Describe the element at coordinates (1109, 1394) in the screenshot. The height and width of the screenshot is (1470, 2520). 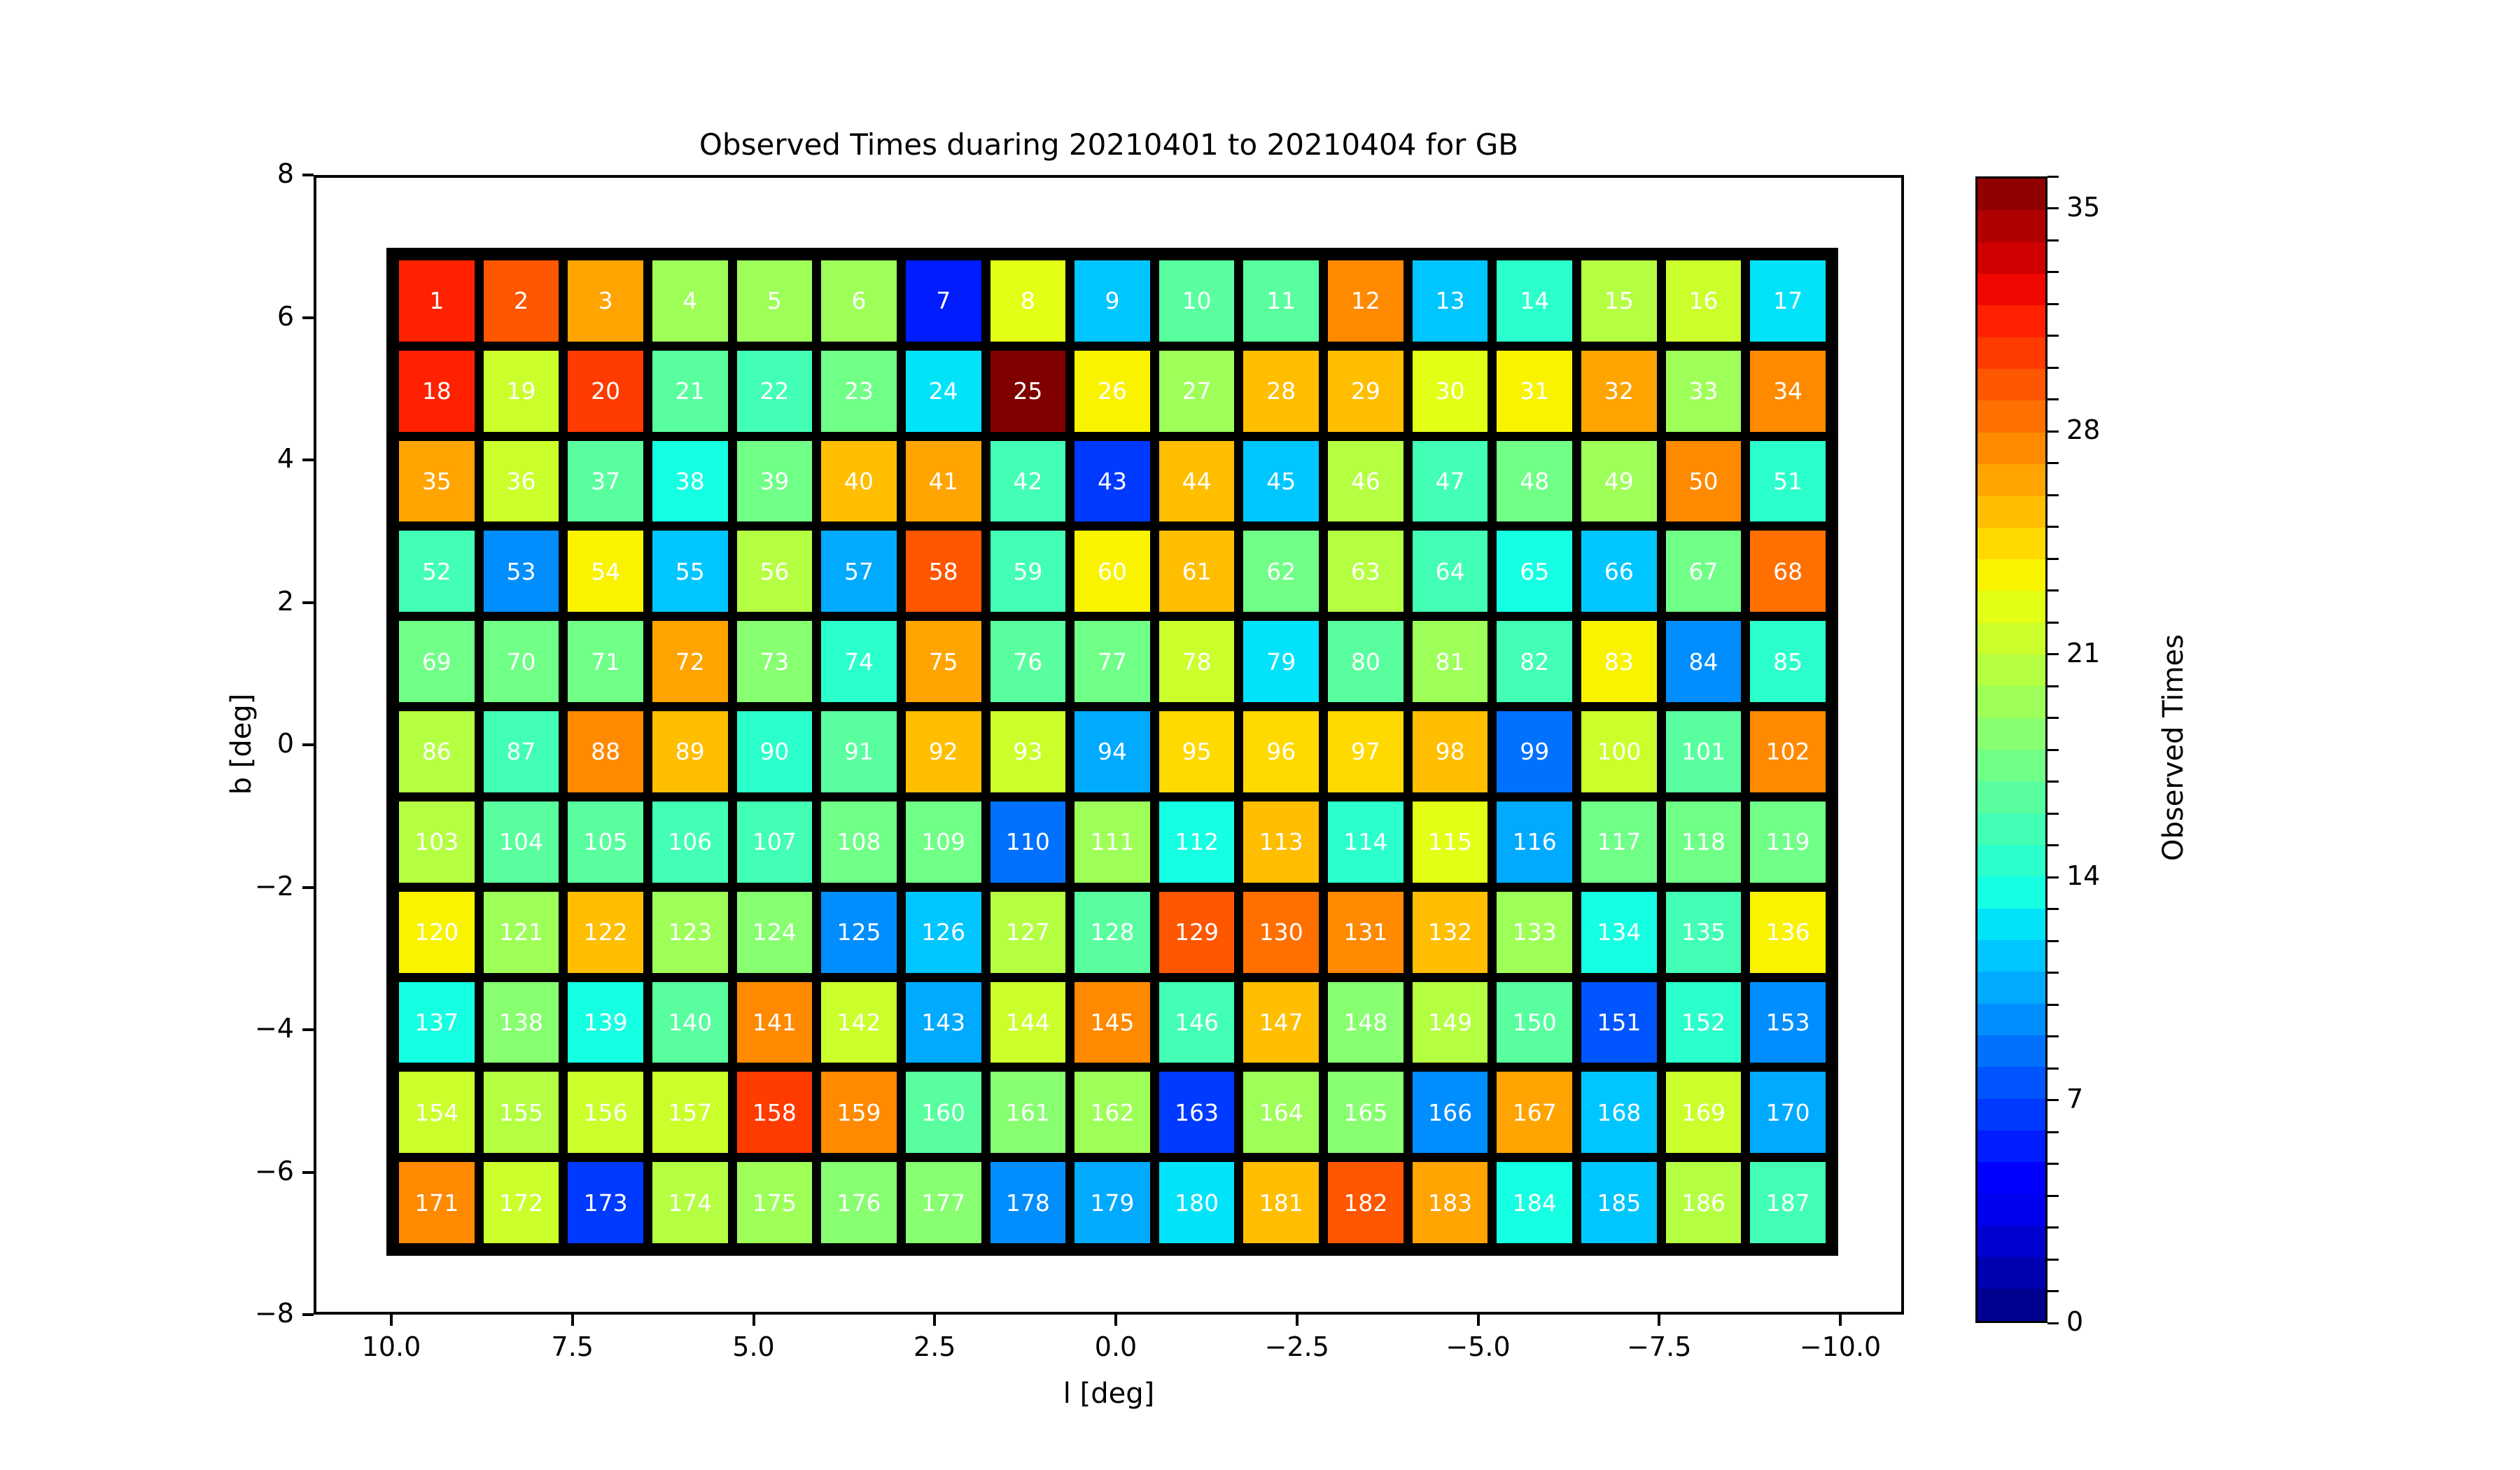
I see `x-axis-label: l [deg]` at that location.